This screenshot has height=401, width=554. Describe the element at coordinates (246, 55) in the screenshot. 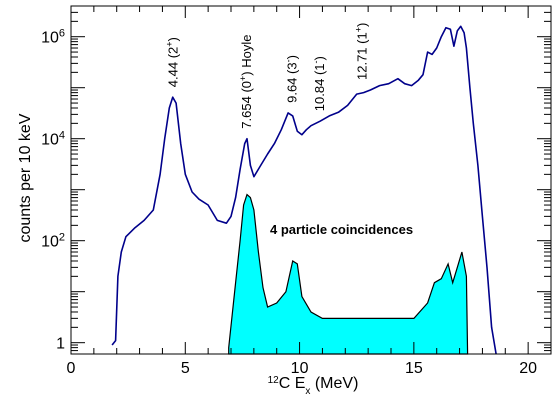

I see `state-suffix-text: ) Hoyle` at that location.